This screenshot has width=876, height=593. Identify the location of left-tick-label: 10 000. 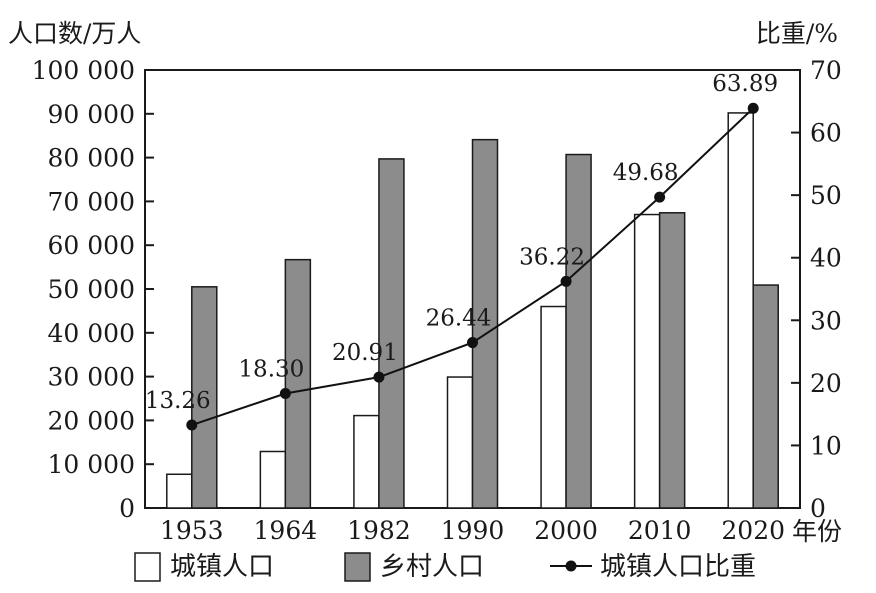
(91, 464).